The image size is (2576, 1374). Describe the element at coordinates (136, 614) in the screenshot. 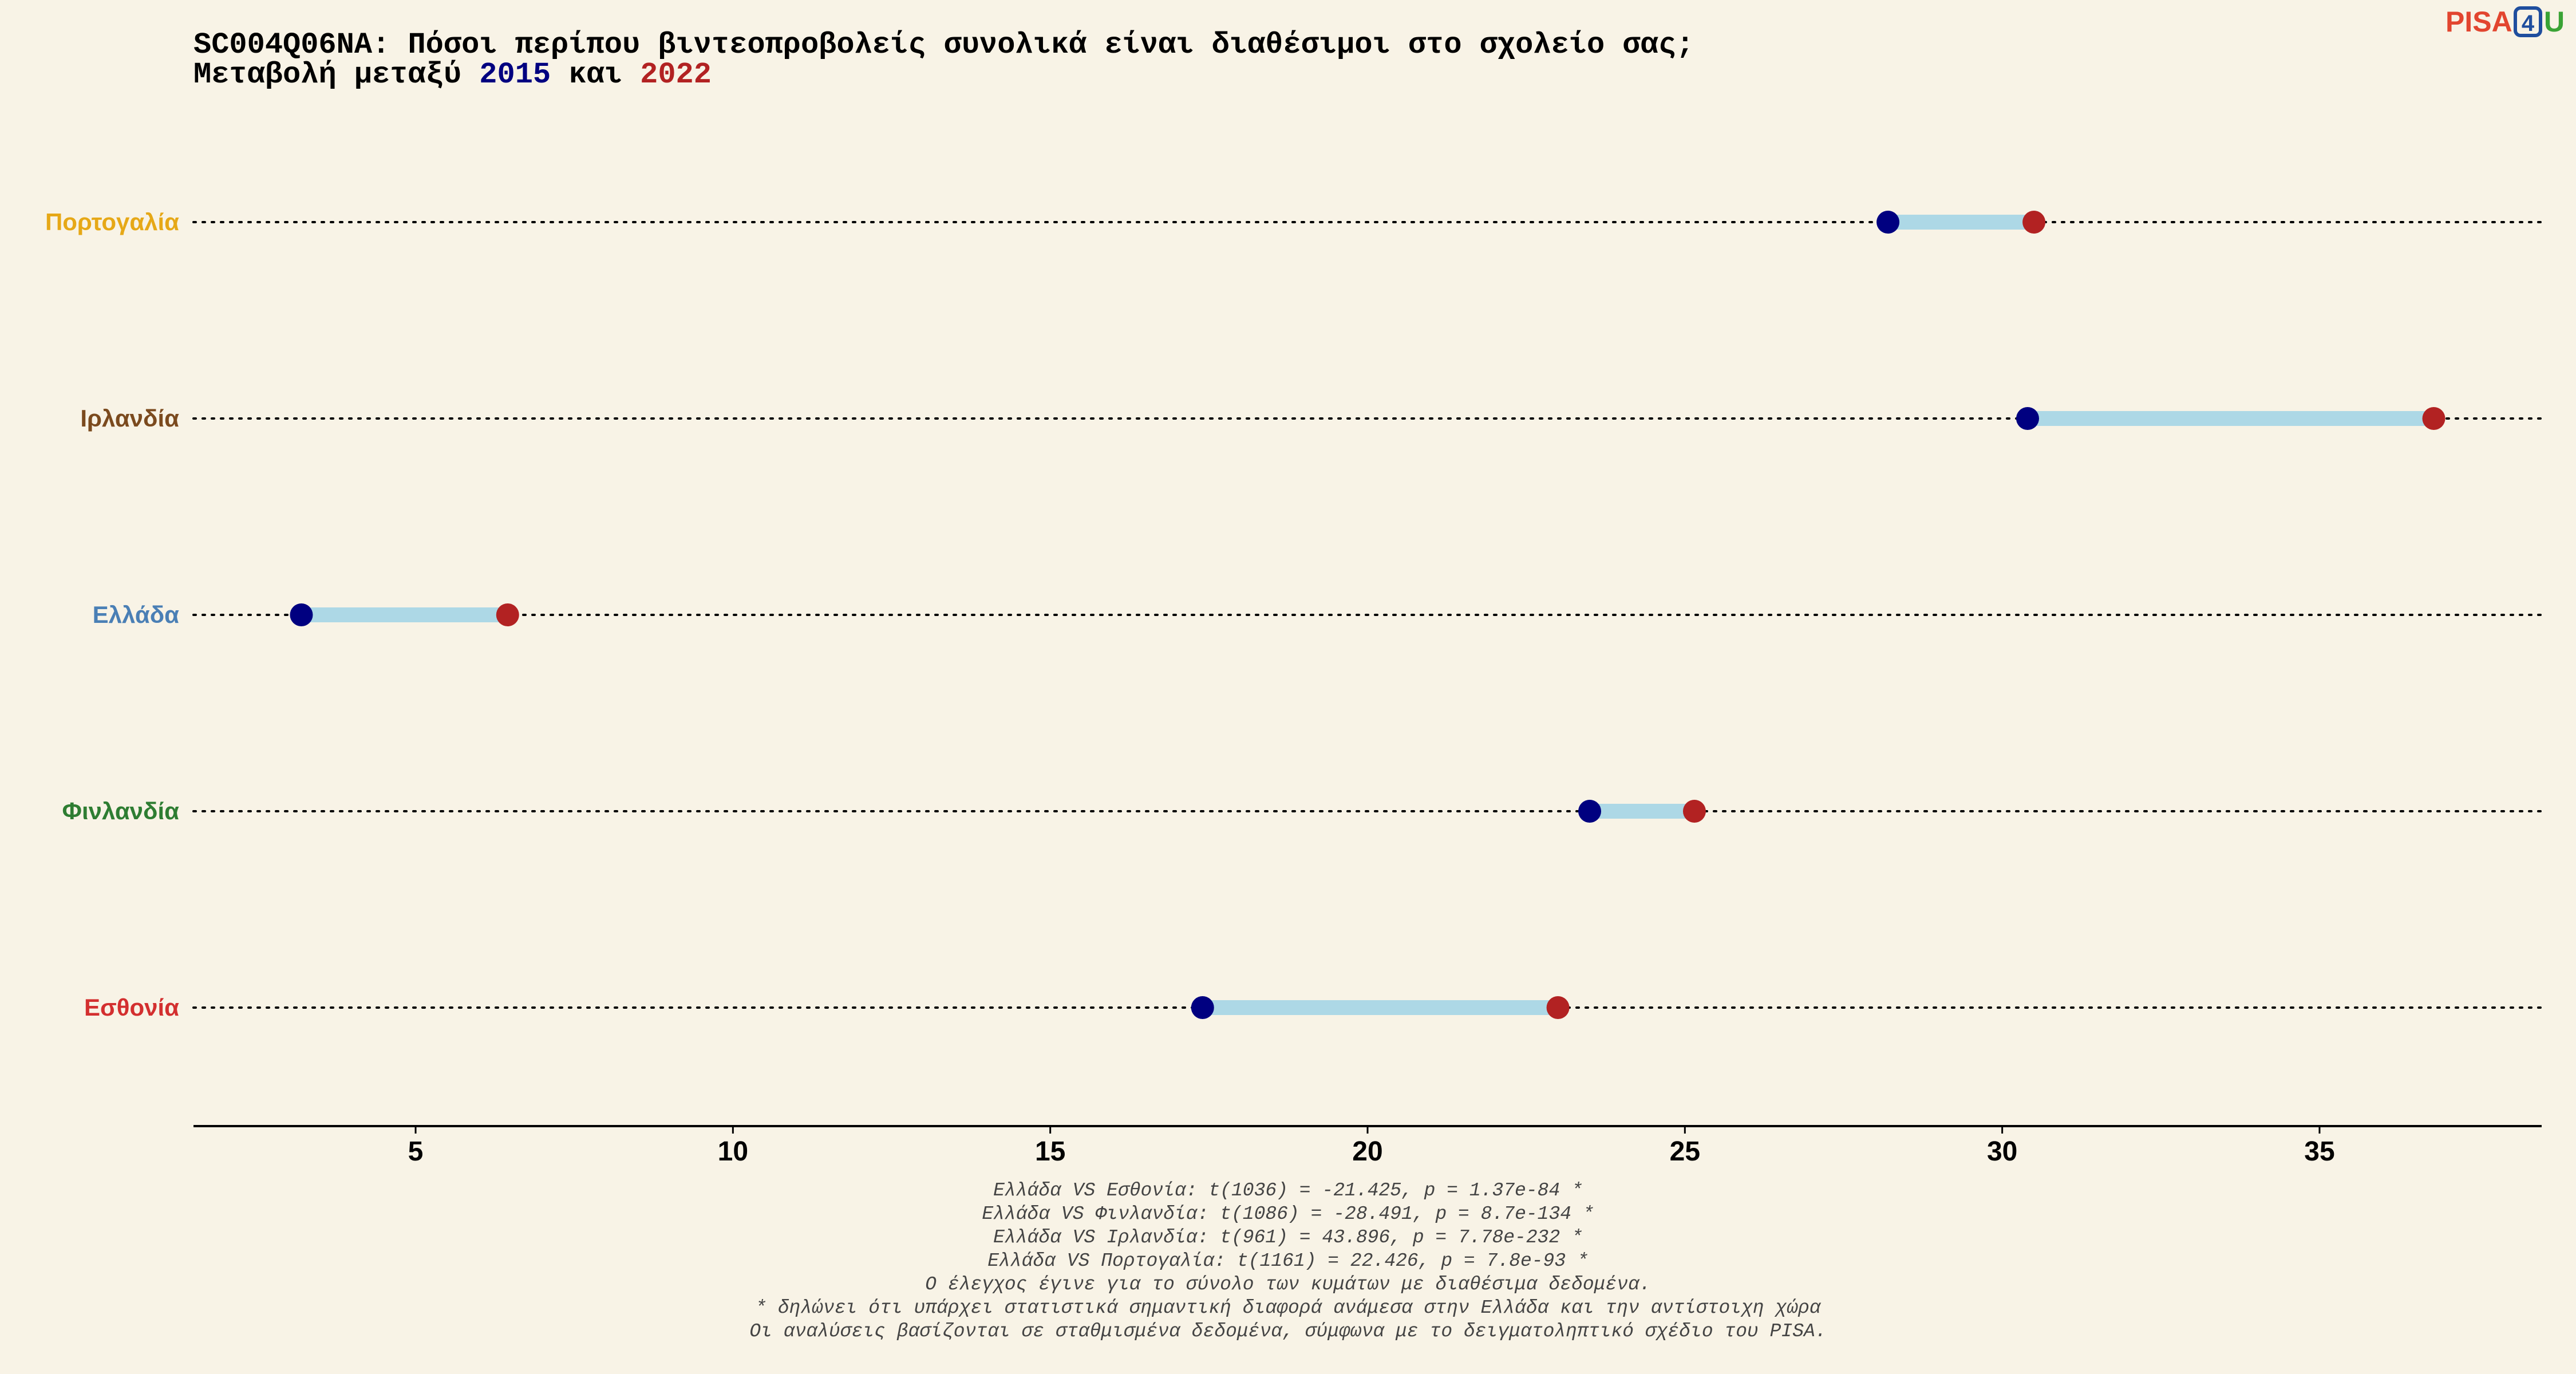

I see `country-label-row-2: Ελλάδα` at that location.